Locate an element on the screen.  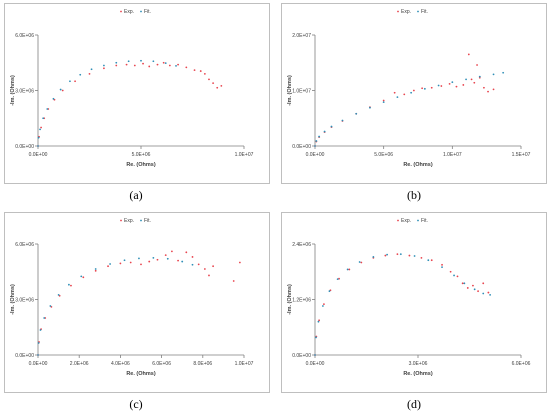
y-tick-label: 6.0E+06 is located at coordinates (24, 245).